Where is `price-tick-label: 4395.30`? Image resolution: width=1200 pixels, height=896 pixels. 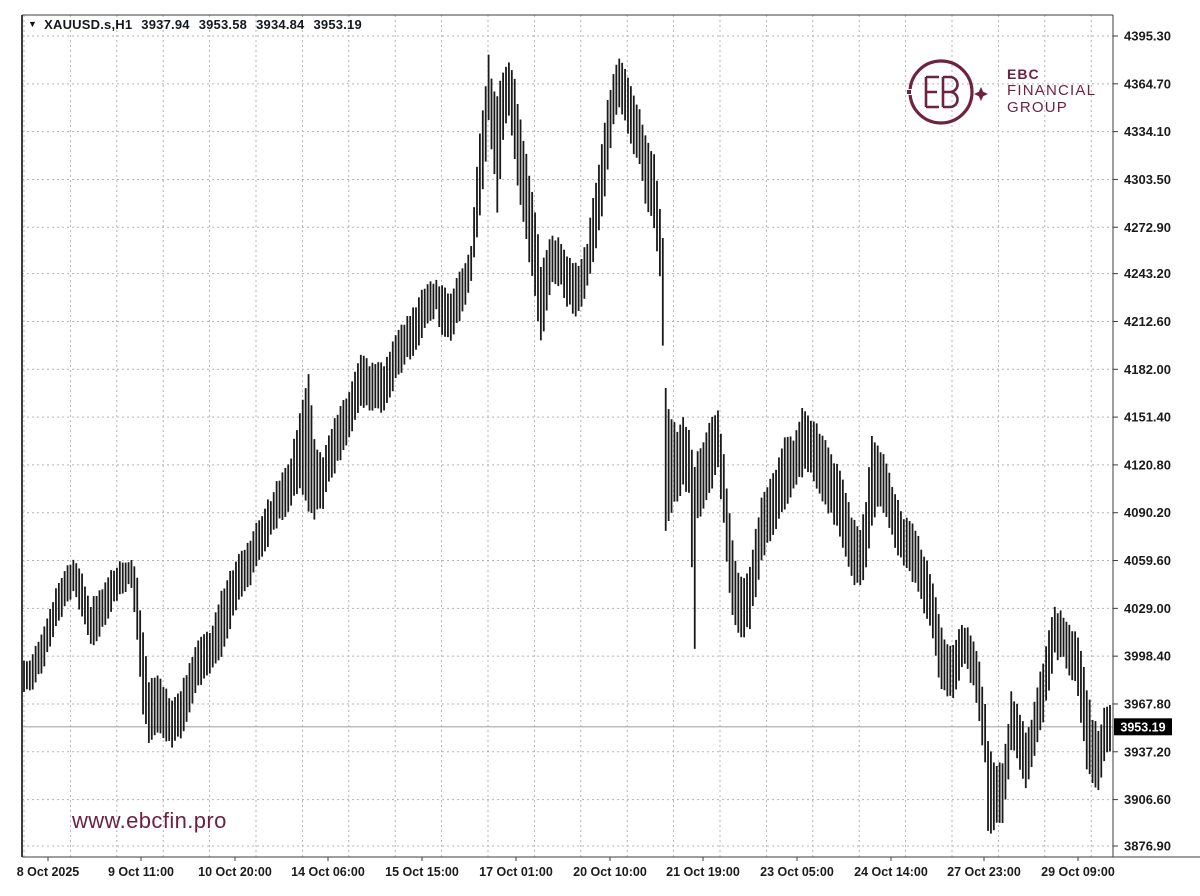 price-tick-label: 4395.30 is located at coordinates (1147, 36).